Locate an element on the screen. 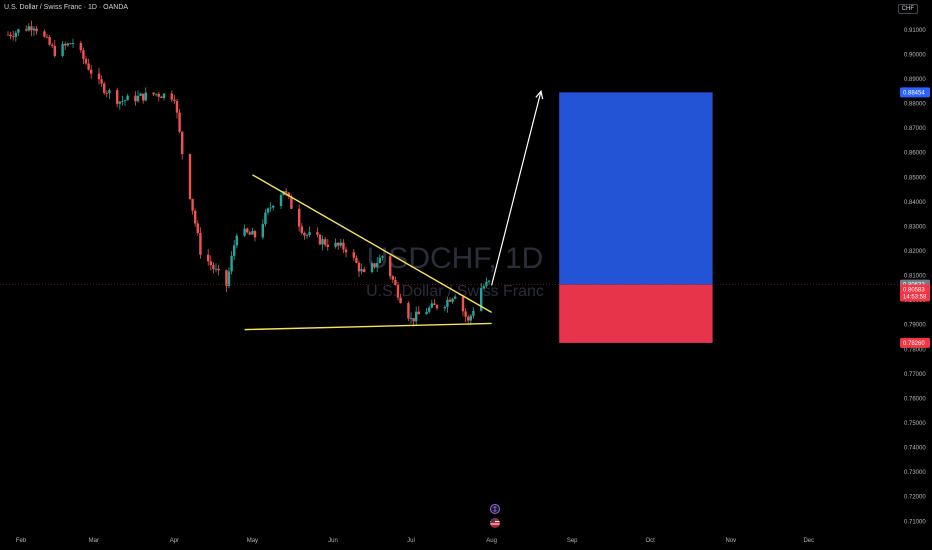 The height and width of the screenshot is (550, 932). y-tick-label: 0.76000 is located at coordinates (915, 399).